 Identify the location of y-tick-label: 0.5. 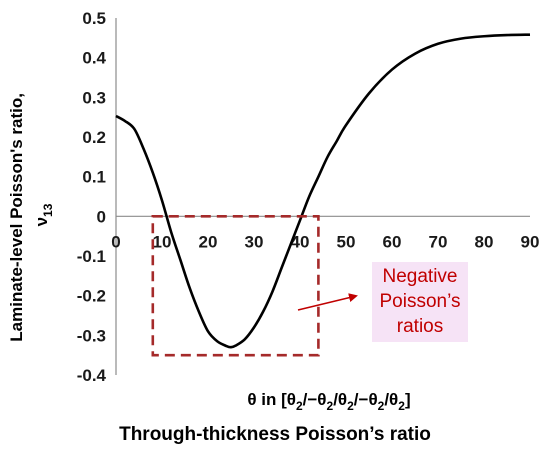
(94, 18).